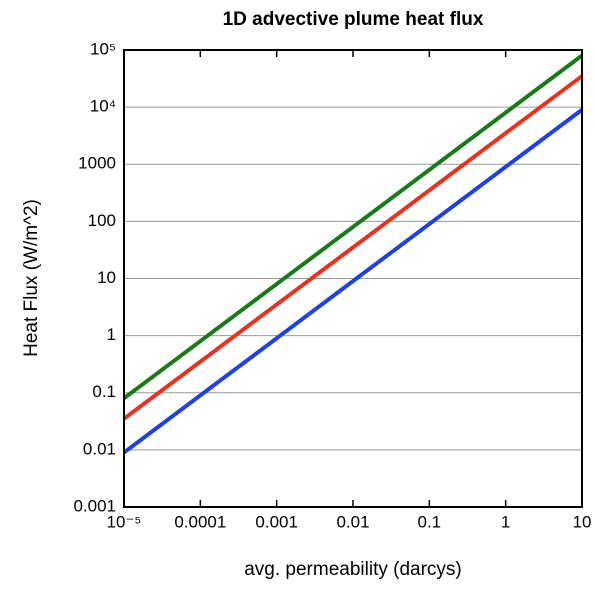 This screenshot has height=589, width=595. I want to click on x-tick-label: 0.0001, so click(200, 521).